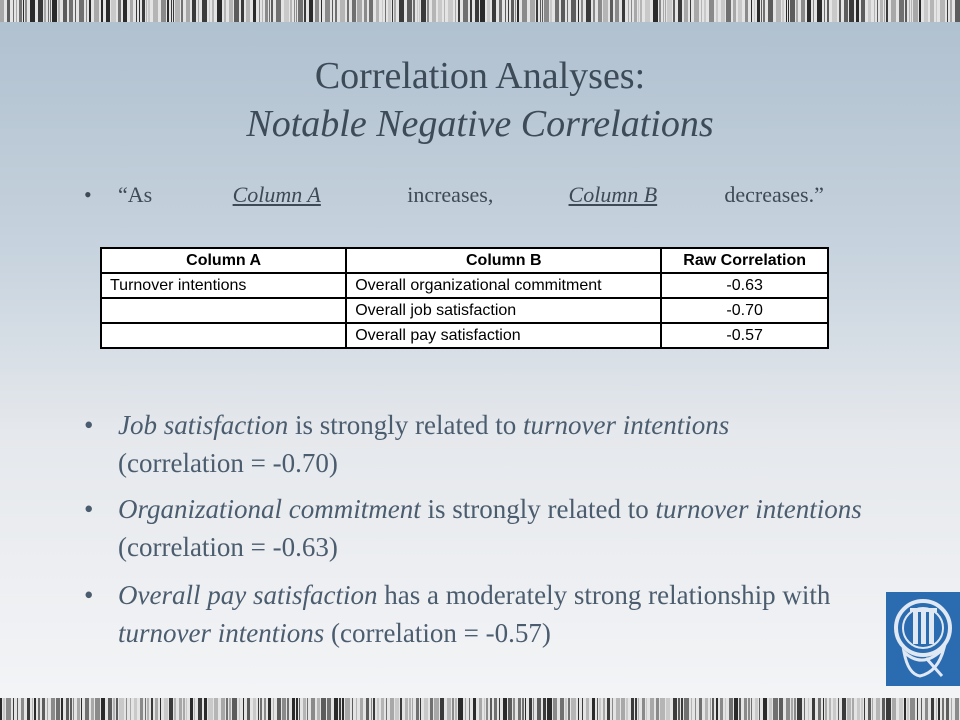 This screenshot has width=960, height=720. Describe the element at coordinates (774, 194) in the screenshot. I see `intro-close: decreases.”` at that location.